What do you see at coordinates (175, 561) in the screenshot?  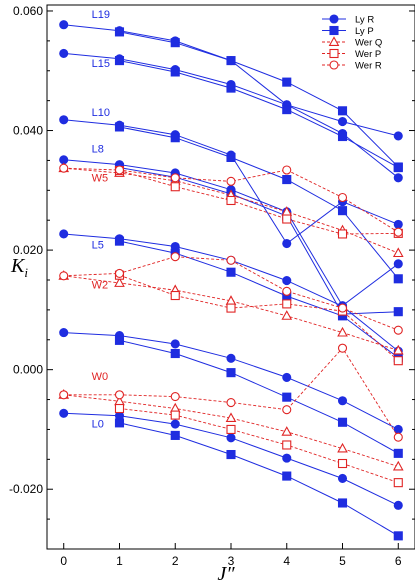 I see `x-tick-label: 2` at bounding box center [175, 561].